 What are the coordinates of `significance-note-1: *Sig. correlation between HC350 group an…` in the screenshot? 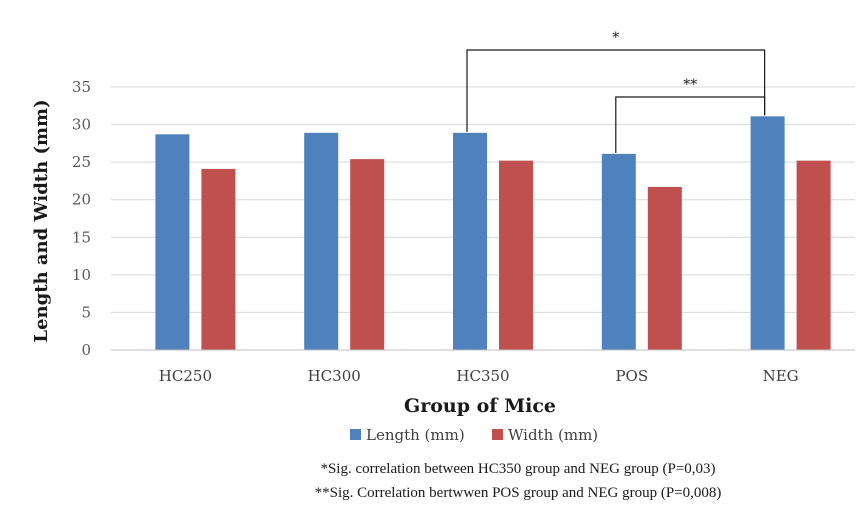 It's located at (517, 469).